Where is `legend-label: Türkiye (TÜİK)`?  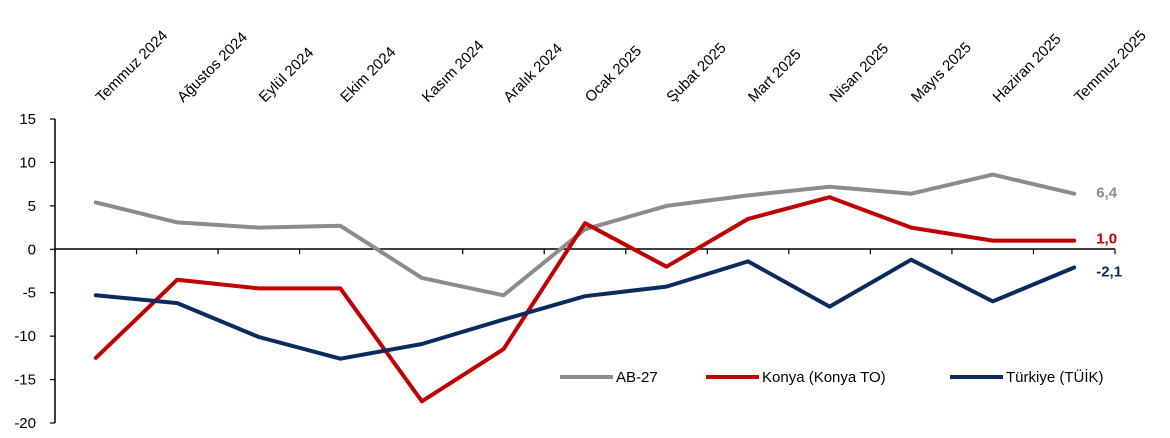 legend-label: Türkiye (TÜİK) is located at coordinates (1055, 377).